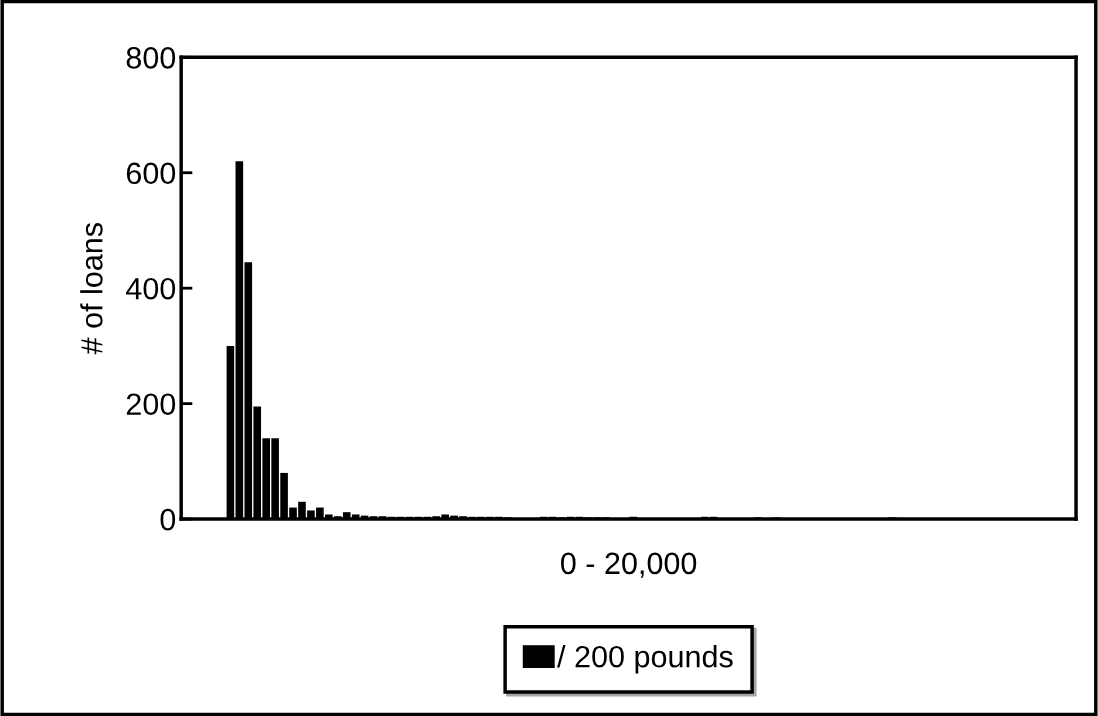 The width and height of the screenshot is (1098, 716). What do you see at coordinates (91, 289) in the screenshot?
I see `y-axis-title: # of loans` at bounding box center [91, 289].